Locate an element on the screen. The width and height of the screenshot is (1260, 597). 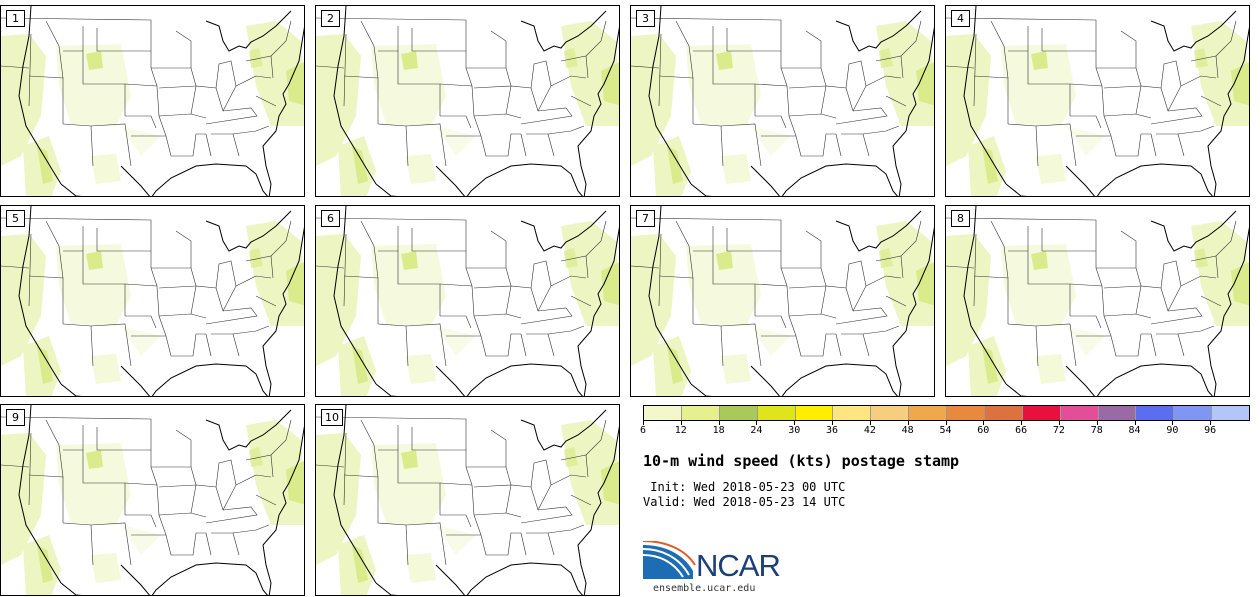
valid-time: Valid: Wed 2018-05-23 14 UTC is located at coordinates (744, 502).